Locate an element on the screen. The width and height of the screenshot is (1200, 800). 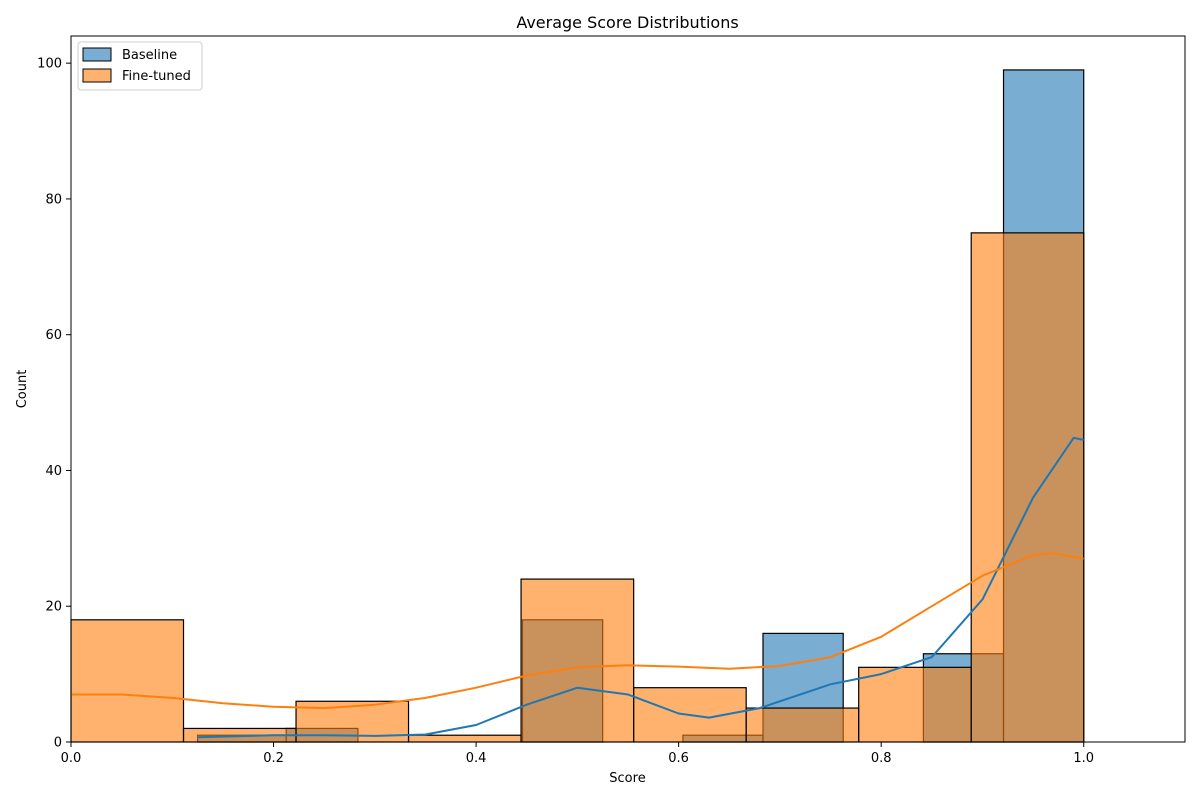
y-tick-label: 20 is located at coordinates (53, 607).